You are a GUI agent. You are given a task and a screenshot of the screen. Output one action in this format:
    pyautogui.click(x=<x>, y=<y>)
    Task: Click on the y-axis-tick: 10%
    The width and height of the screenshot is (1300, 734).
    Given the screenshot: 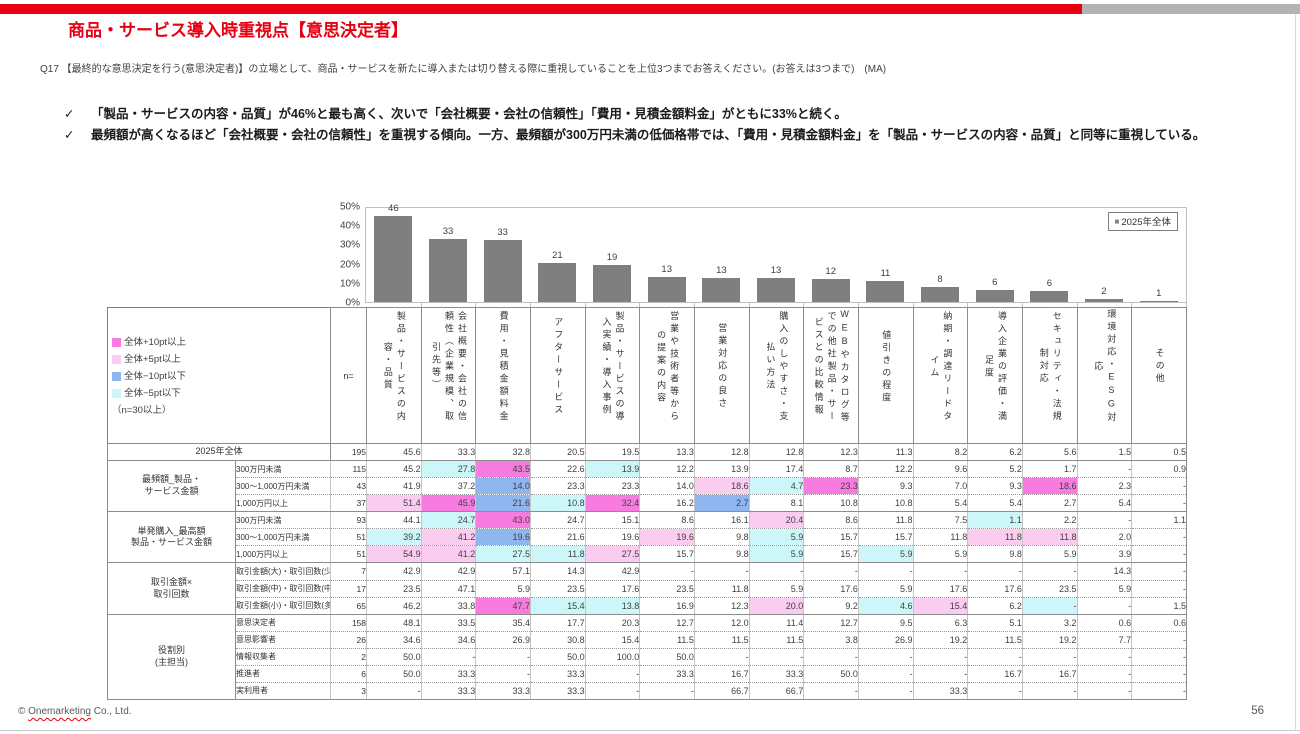 What is the action you would take?
    pyautogui.click(x=349, y=284)
    